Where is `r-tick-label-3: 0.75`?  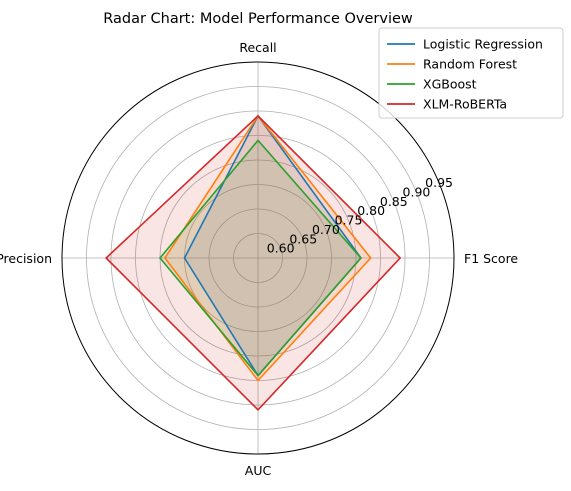 r-tick-label-3: 0.75 is located at coordinates (349, 220).